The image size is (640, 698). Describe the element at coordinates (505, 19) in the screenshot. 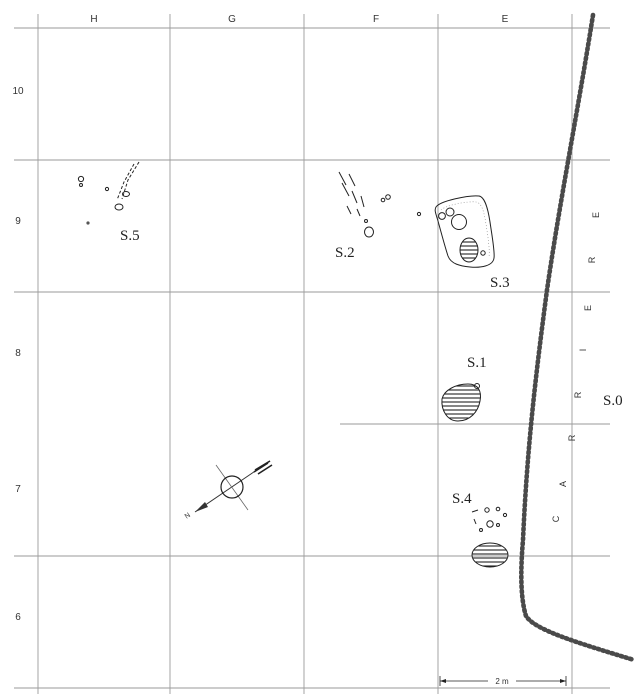

I see `column-label-e: E` at that location.